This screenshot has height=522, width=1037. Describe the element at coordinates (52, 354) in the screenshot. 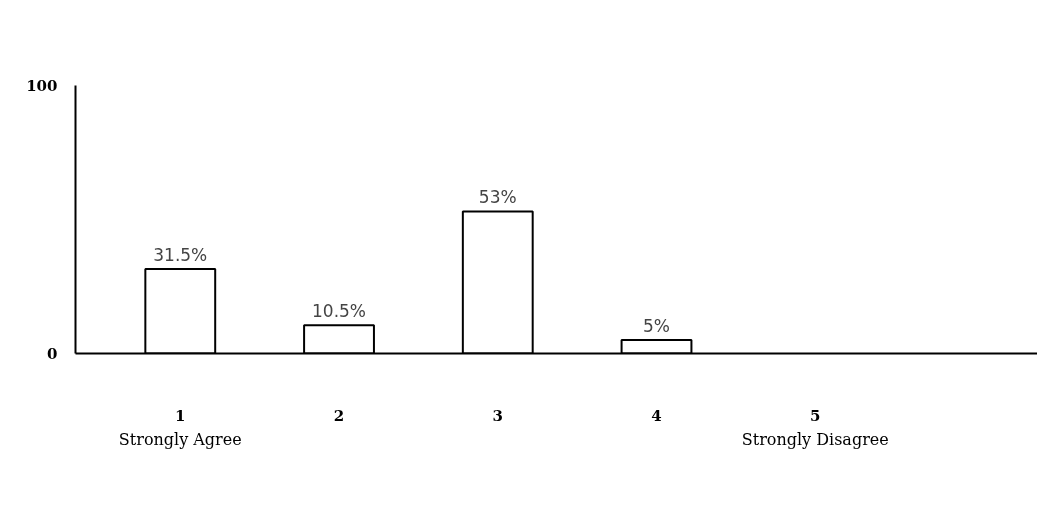

I see `y-tick-label: 0` at that location.